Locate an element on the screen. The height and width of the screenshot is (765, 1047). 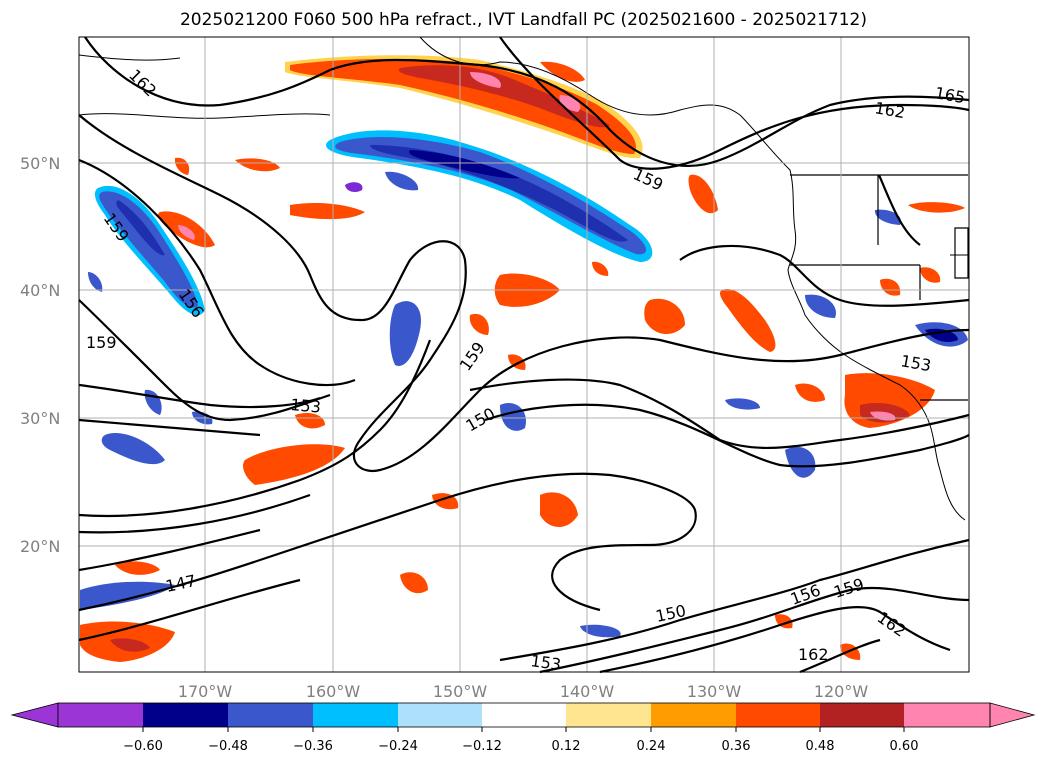
lat-label: 30°N is located at coordinates (40, 418).